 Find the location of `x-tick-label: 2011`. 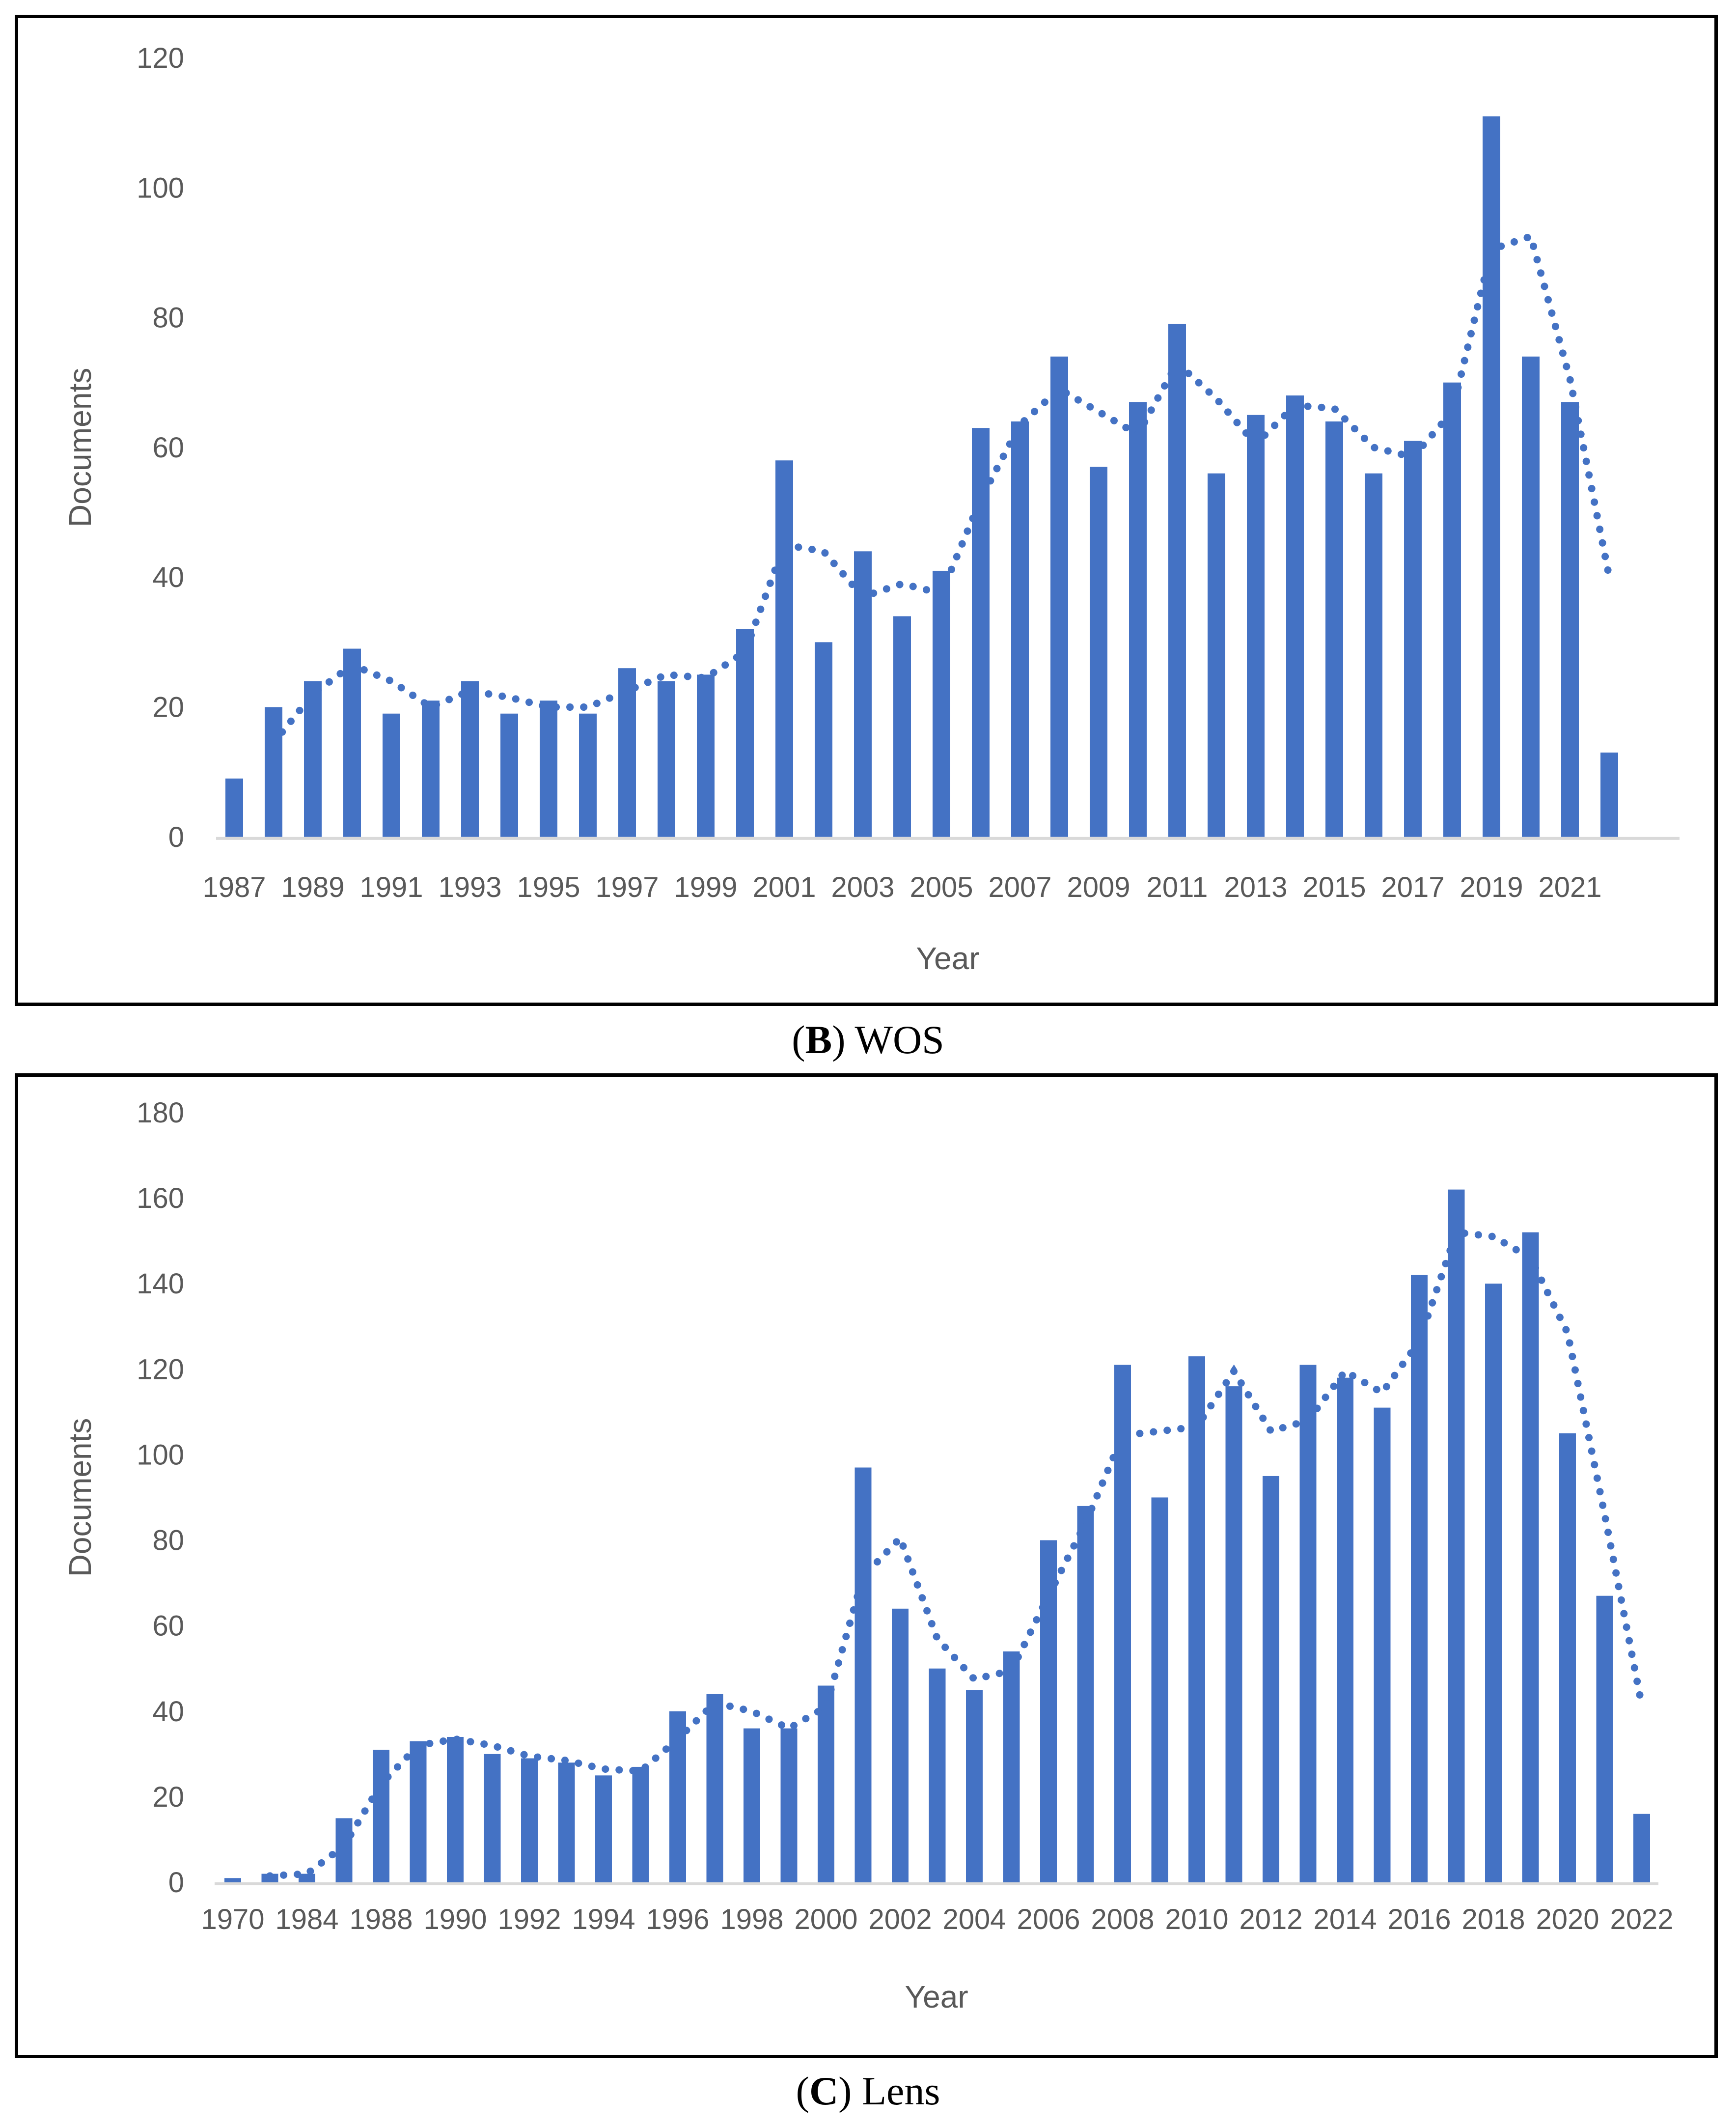

x-tick-label: 2011 is located at coordinates (1177, 887).